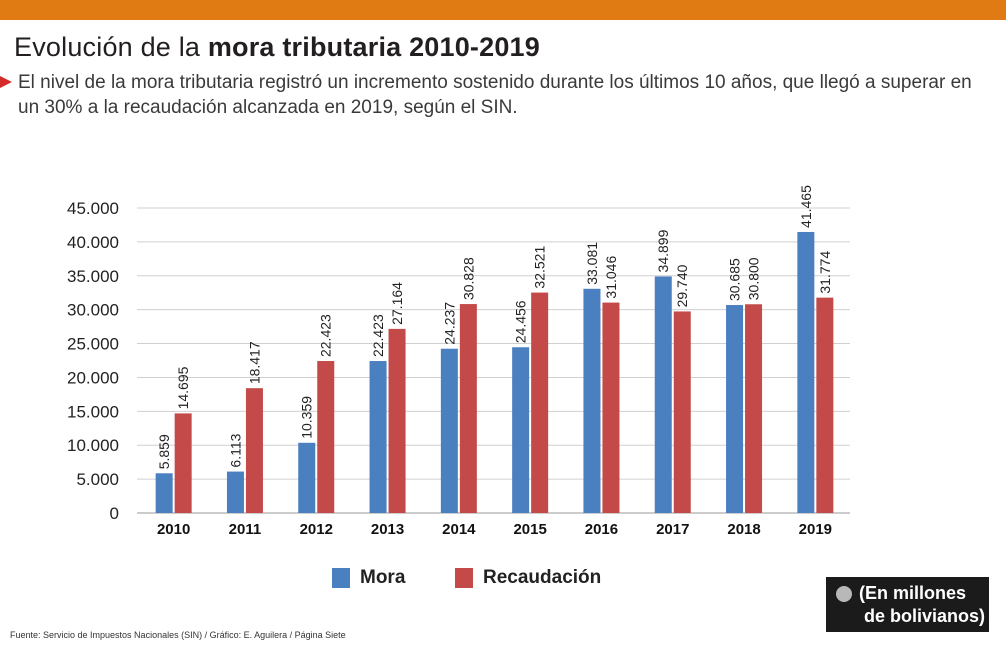 Image resolution: width=1006 pixels, height=647 pixels. I want to click on legend-item-mora: Mora, so click(368, 578).